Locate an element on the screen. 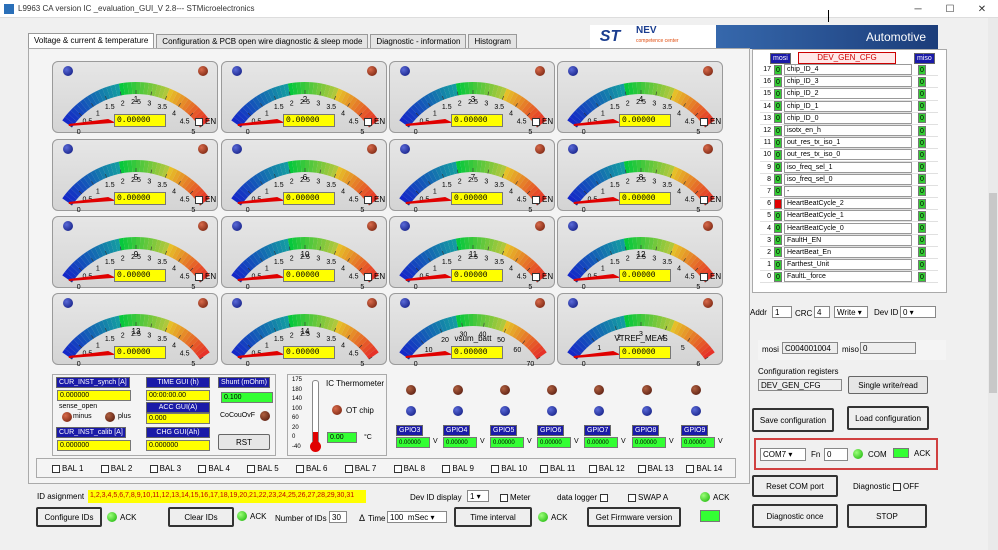 The image size is (998, 550). maximize-button: ☐ is located at coordinates (950, 9).